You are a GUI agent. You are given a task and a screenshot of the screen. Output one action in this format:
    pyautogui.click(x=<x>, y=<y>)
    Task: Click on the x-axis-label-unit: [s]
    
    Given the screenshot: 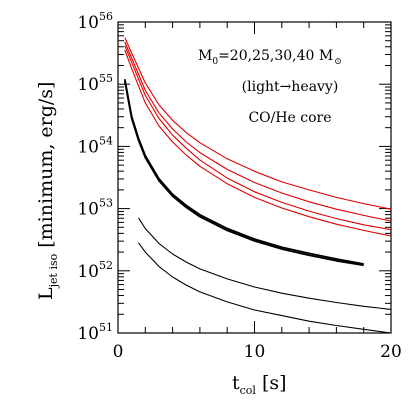 What is the action you would take?
    pyautogui.click(x=274, y=383)
    